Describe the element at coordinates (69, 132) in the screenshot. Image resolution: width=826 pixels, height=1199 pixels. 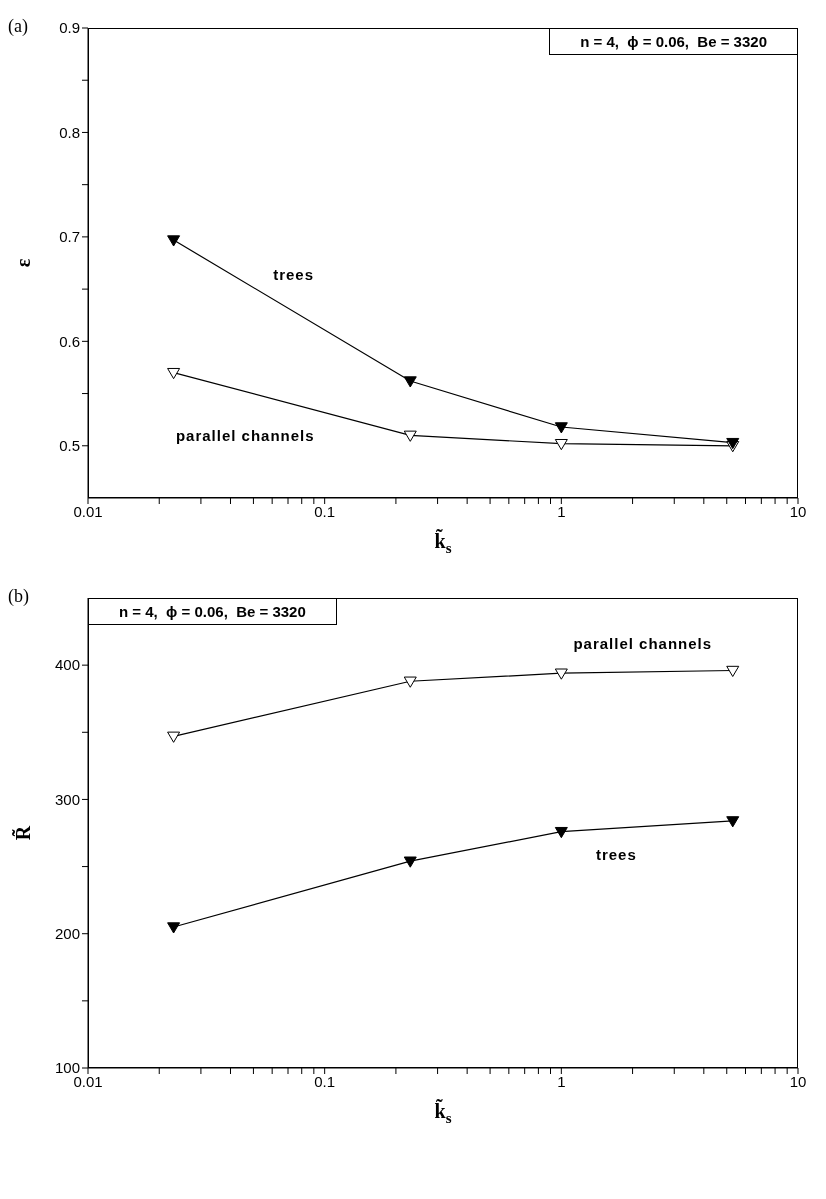
I see `y-tick-label: 0.8` at that location.